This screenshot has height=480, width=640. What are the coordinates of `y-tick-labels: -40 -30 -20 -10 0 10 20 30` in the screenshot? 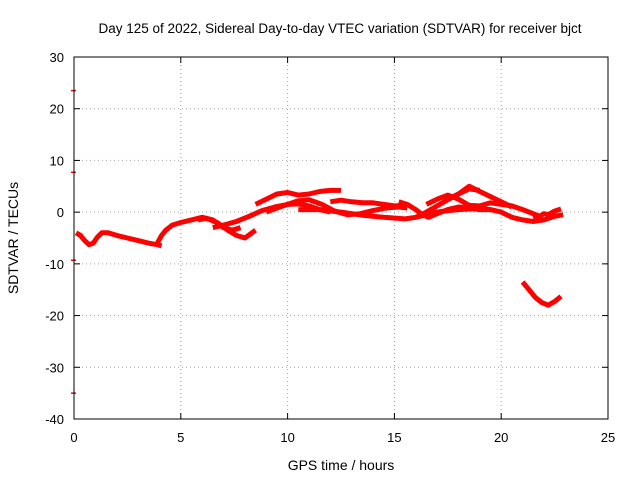 It's located at (54, 238).